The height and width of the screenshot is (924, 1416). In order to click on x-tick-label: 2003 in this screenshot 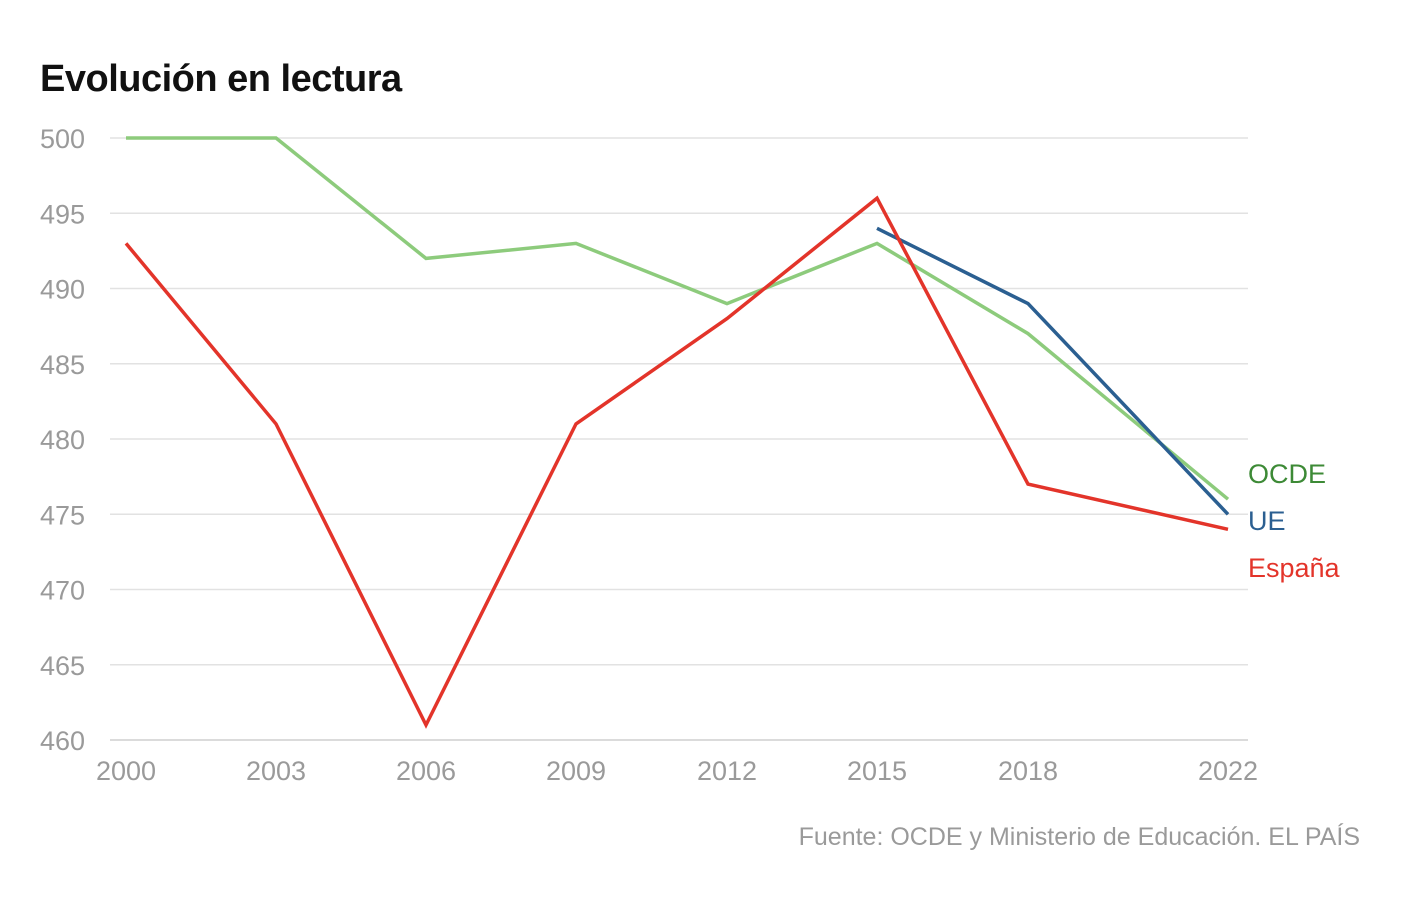, I will do `click(276, 771)`.